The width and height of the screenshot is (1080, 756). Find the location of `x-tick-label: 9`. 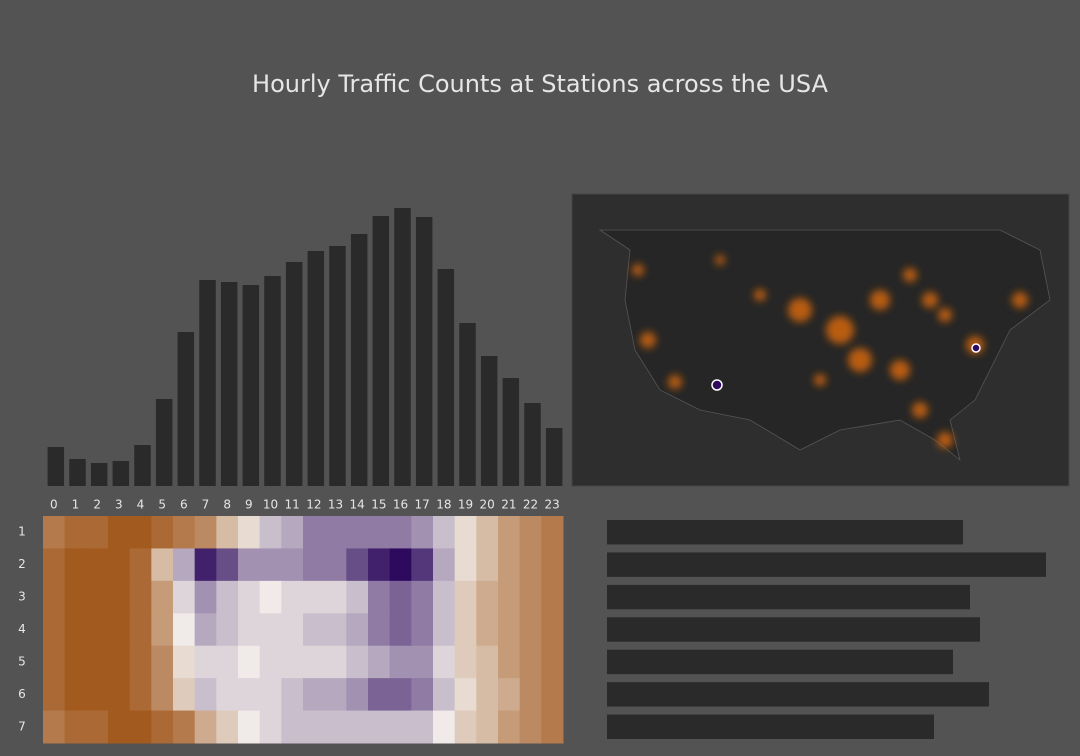

x-tick-label: 9 is located at coordinates (249, 505).